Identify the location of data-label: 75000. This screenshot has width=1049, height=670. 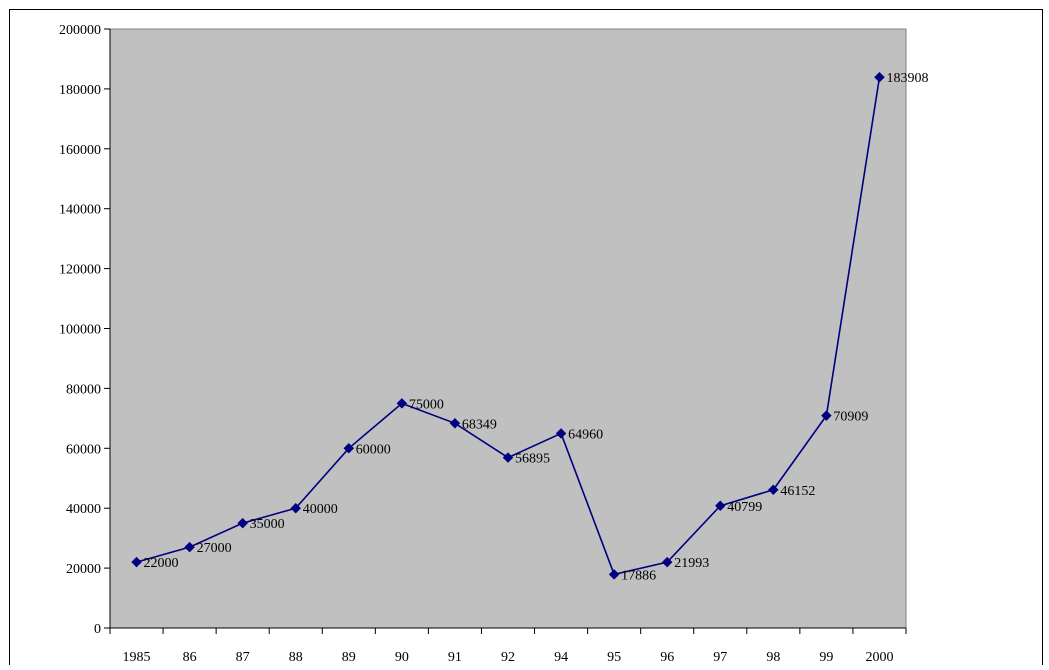
(426, 404).